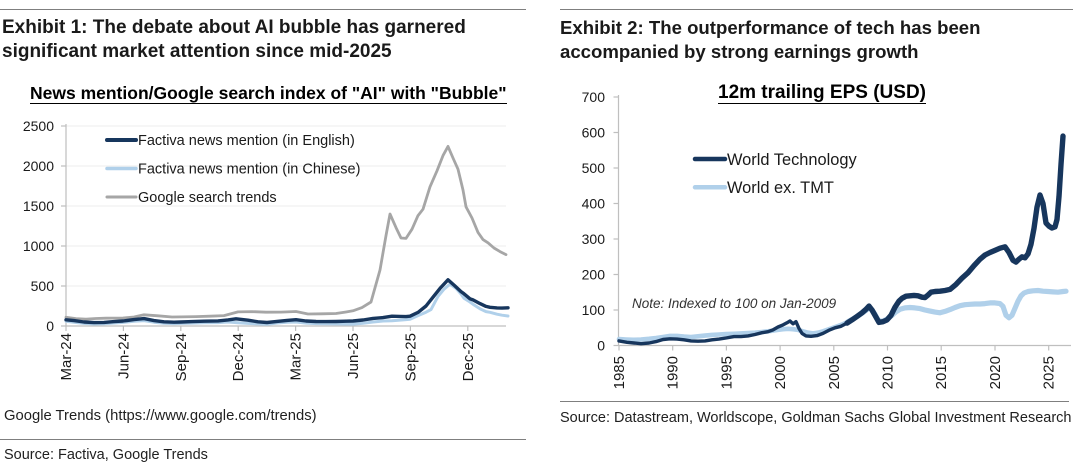 The image size is (1080, 468). I want to click on svg-text: Jun-25, so click(353, 356).